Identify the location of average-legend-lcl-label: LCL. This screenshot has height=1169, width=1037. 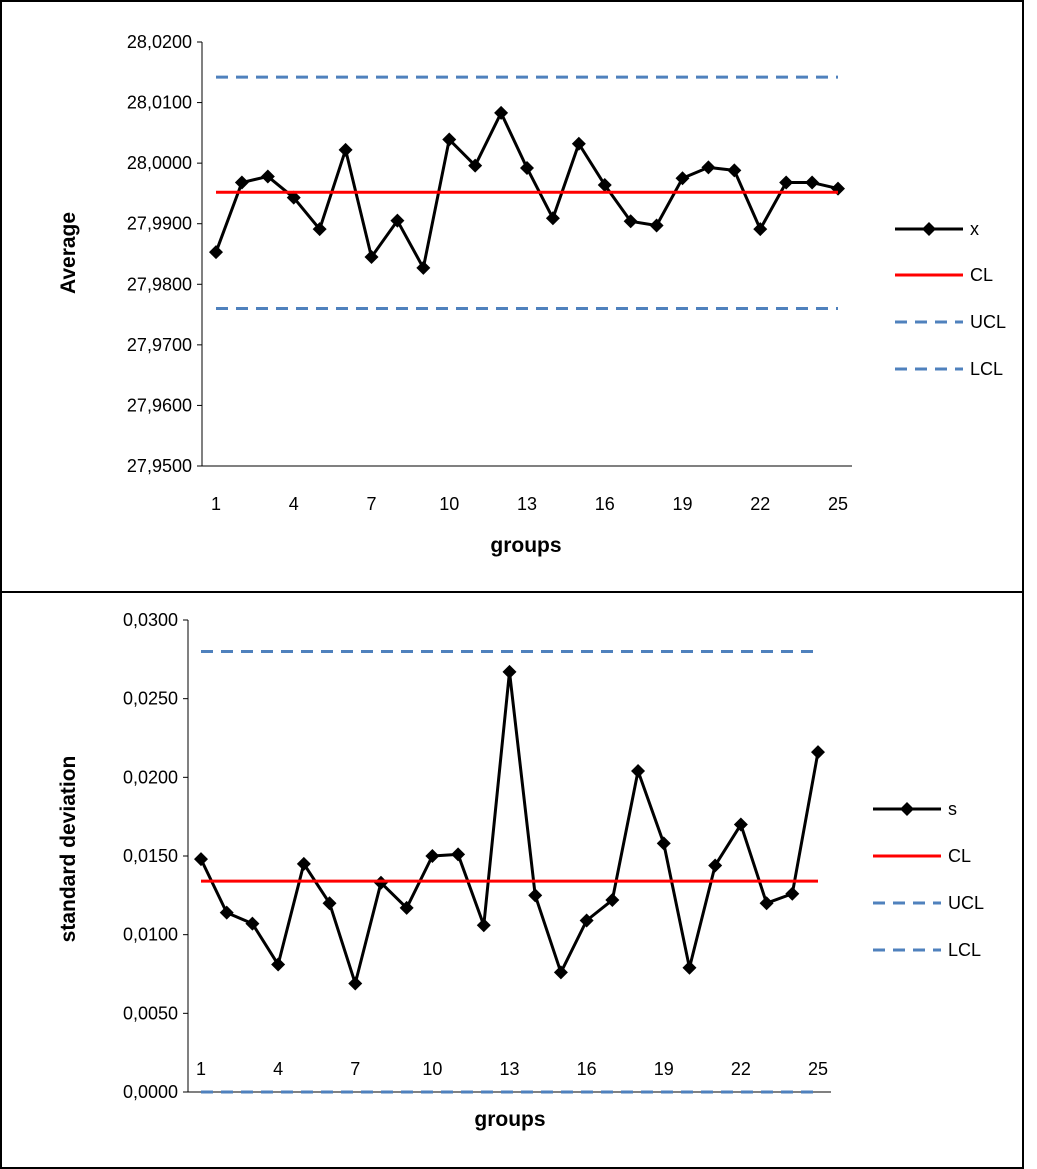
(986, 369).